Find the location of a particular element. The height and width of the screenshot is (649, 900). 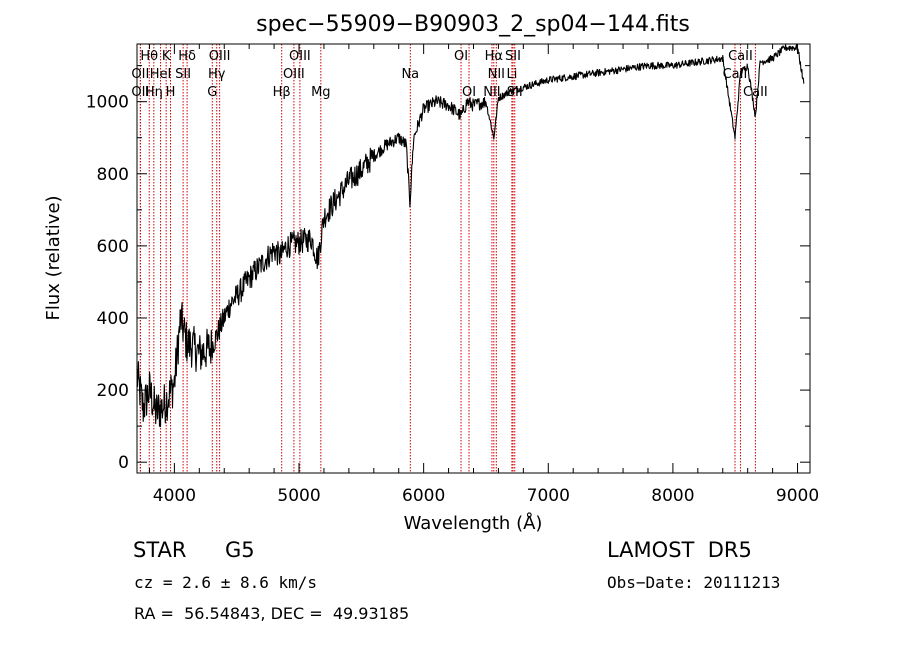

object-subclass: G5 is located at coordinates (240, 550).